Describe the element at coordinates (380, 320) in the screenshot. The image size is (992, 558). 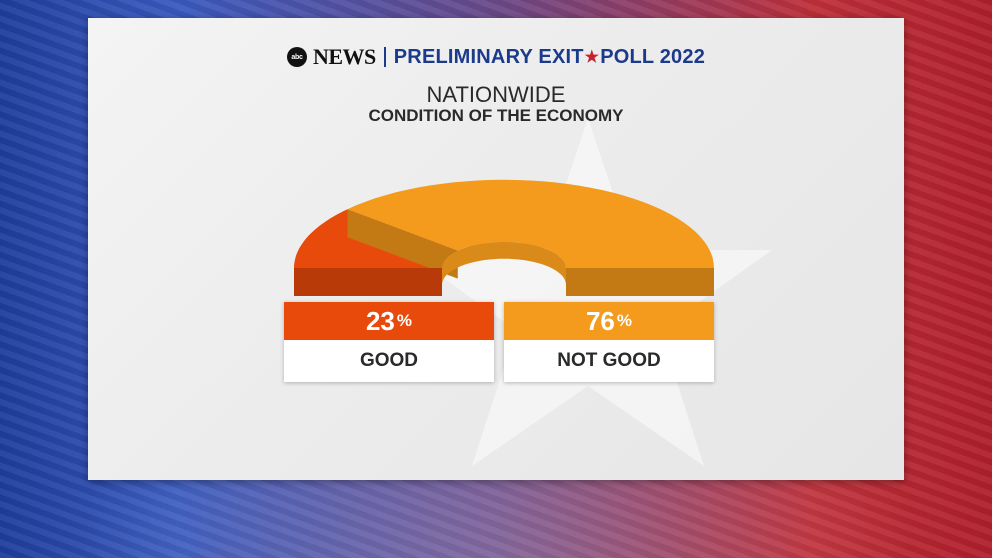
I see `result-value: 23` at that location.